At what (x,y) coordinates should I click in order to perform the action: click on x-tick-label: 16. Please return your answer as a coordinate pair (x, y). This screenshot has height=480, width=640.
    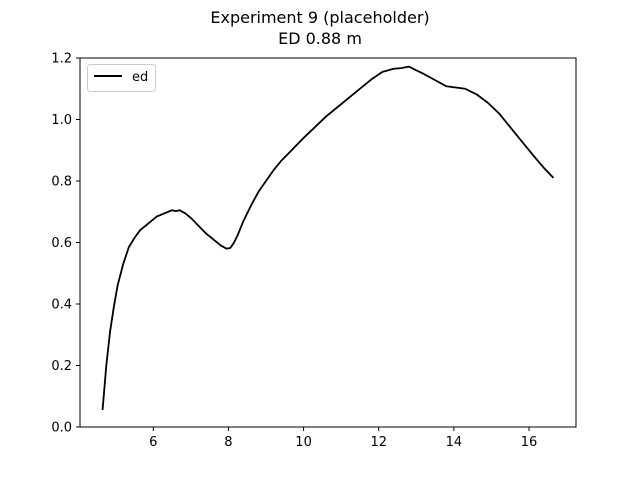
    Looking at the image, I should click on (529, 442).